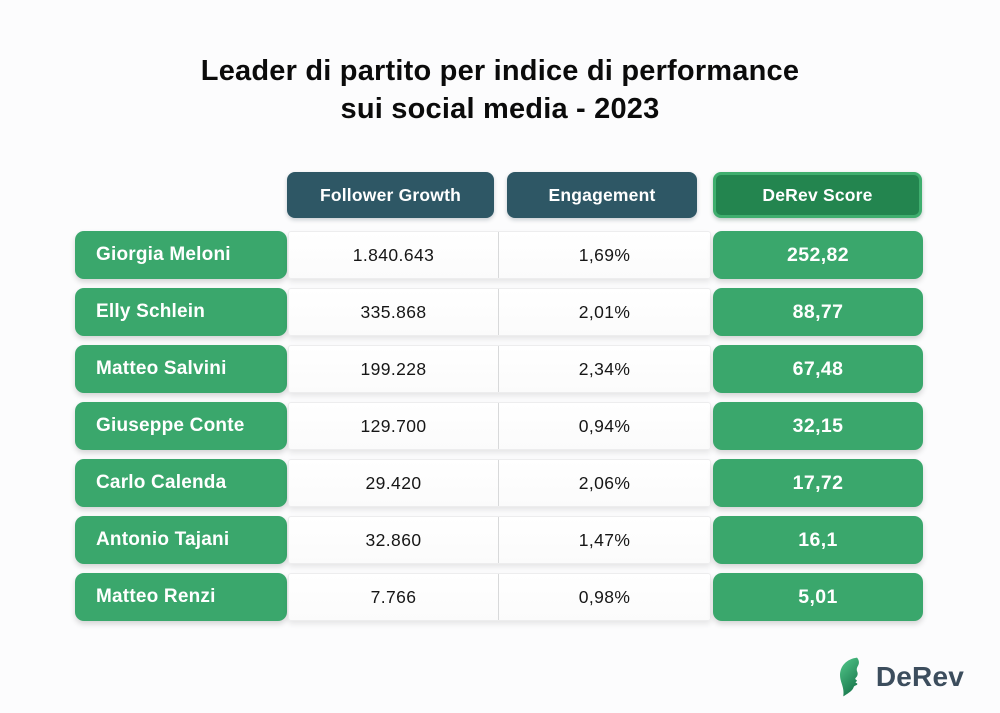 The image size is (1000, 713). What do you see at coordinates (181, 312) in the screenshot?
I see `leader-name-pill: Elly Schlein` at bounding box center [181, 312].